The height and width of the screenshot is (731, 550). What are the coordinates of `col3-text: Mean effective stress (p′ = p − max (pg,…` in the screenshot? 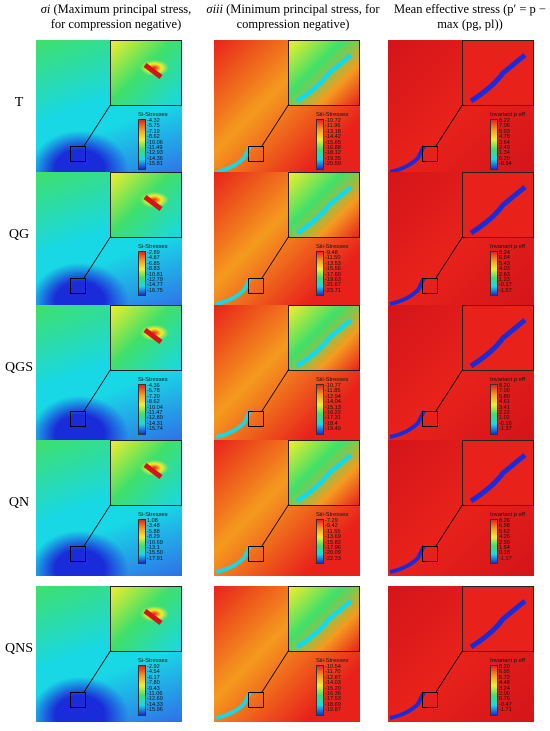 It's located at (470, 16).